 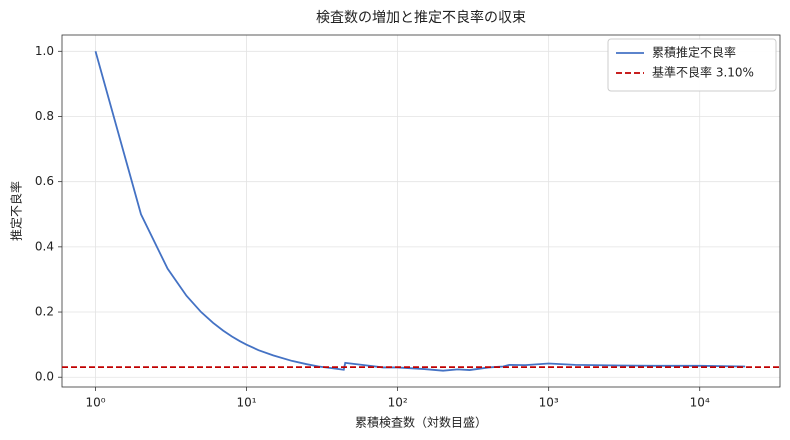 What do you see at coordinates (421, 422) in the screenshot?
I see `x-axis-label: 累積検査数（対数目盛）` at bounding box center [421, 422].